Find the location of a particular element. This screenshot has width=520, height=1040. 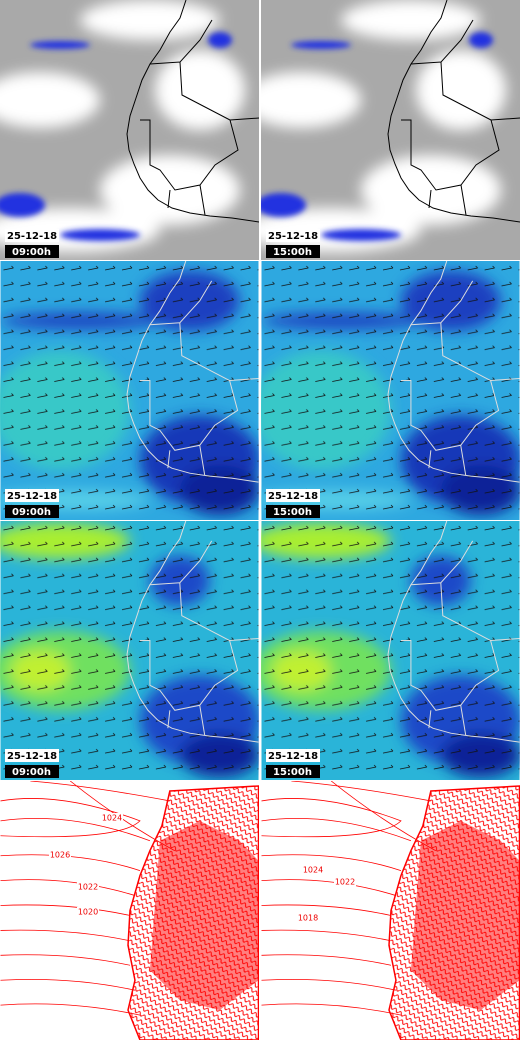

isobar-label: 1020 is located at coordinates (88, 912).